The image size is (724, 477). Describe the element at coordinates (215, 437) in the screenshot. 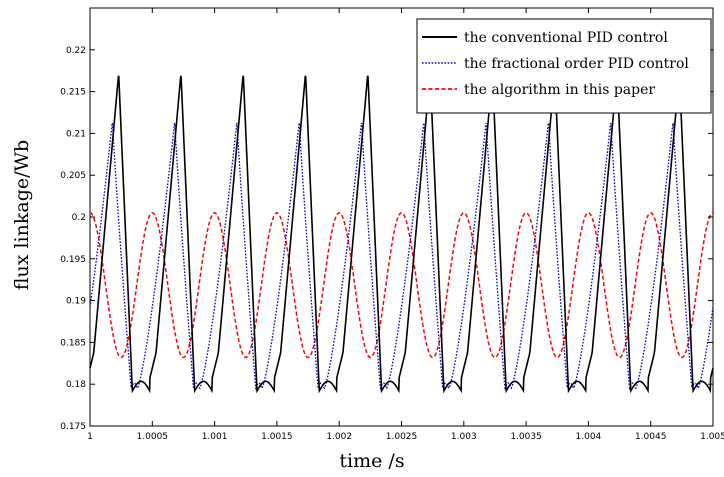

I see `x-tick-label: 1.001` at that location.